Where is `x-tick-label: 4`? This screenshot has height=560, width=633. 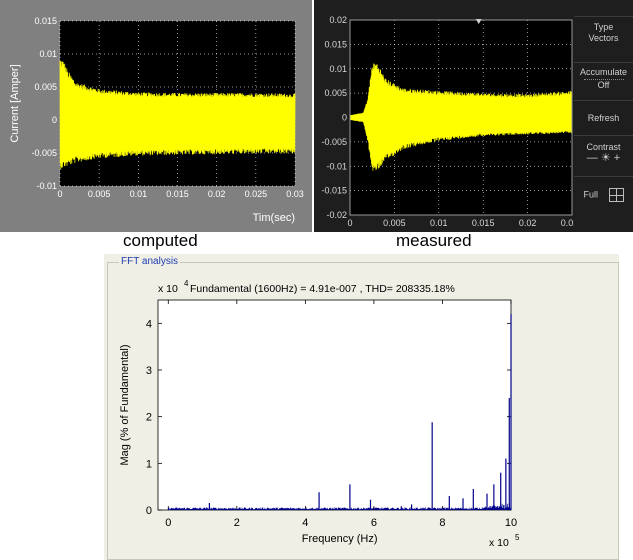 x-tick-label: 4 is located at coordinates (305, 523).